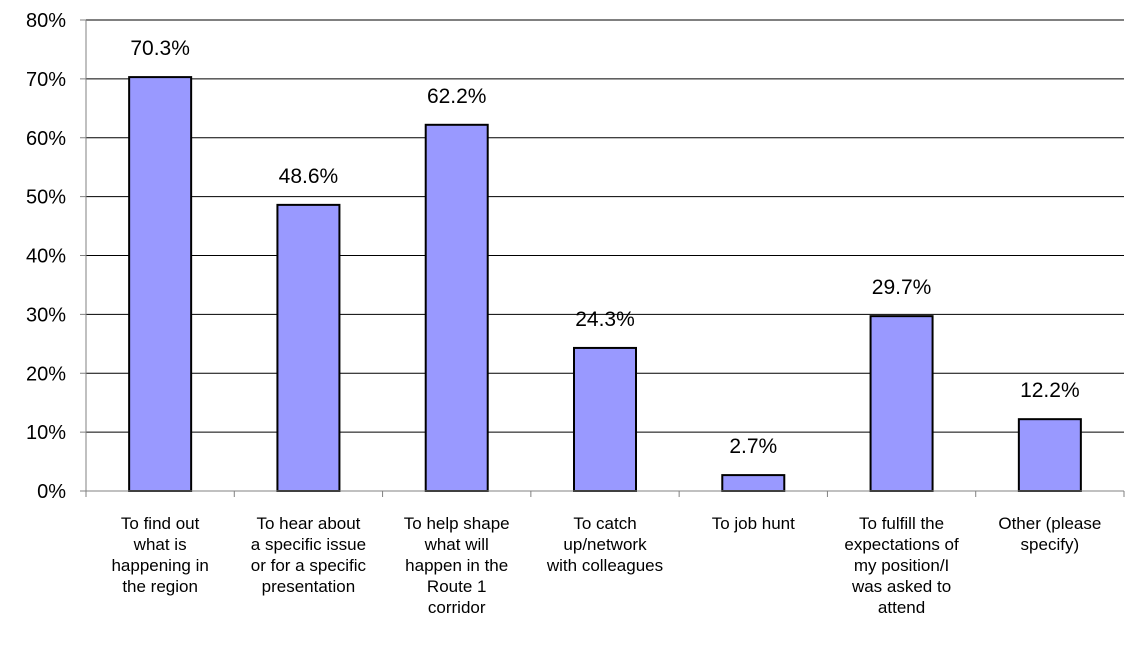 The height and width of the screenshot is (648, 1144). What do you see at coordinates (1050, 390) in the screenshot?
I see `data-label: 12.2%` at bounding box center [1050, 390].